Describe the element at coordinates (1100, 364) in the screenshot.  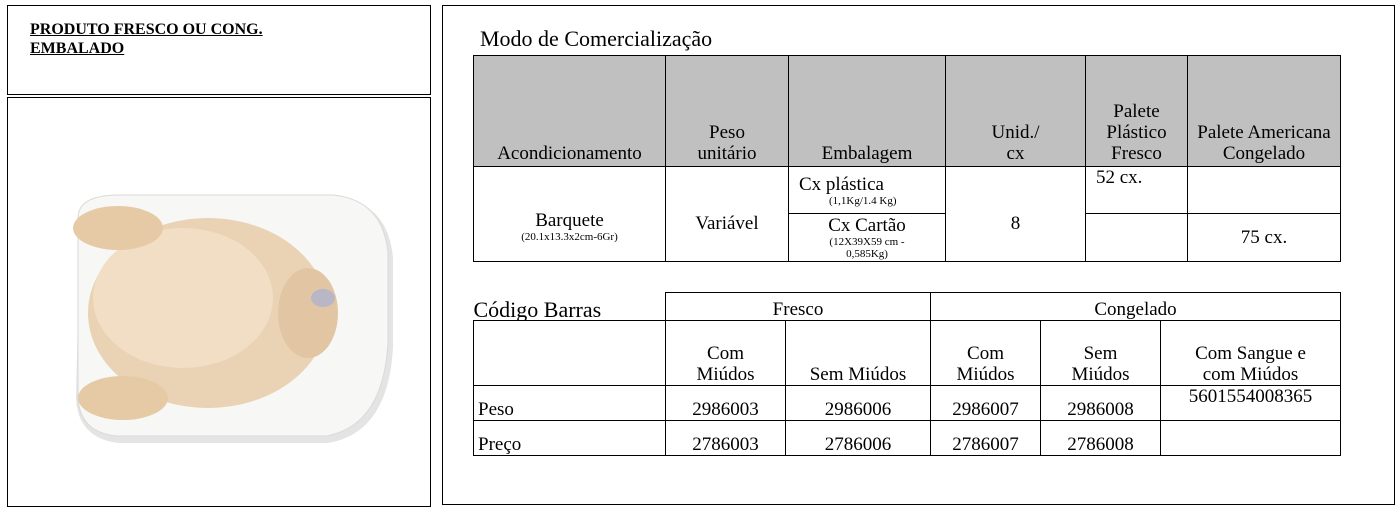
I see `column-text: Sem Miúdos` at that location.